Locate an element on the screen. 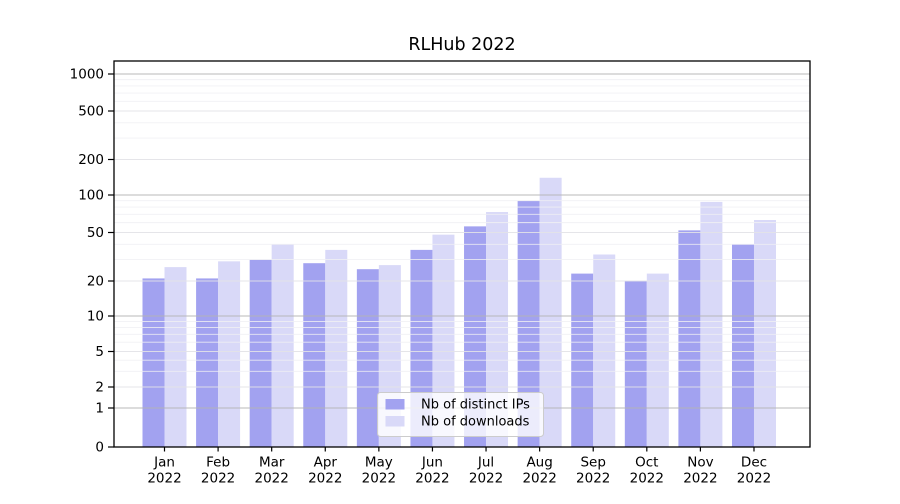  legend-swatch-distinct-ips is located at coordinates (395, 404).